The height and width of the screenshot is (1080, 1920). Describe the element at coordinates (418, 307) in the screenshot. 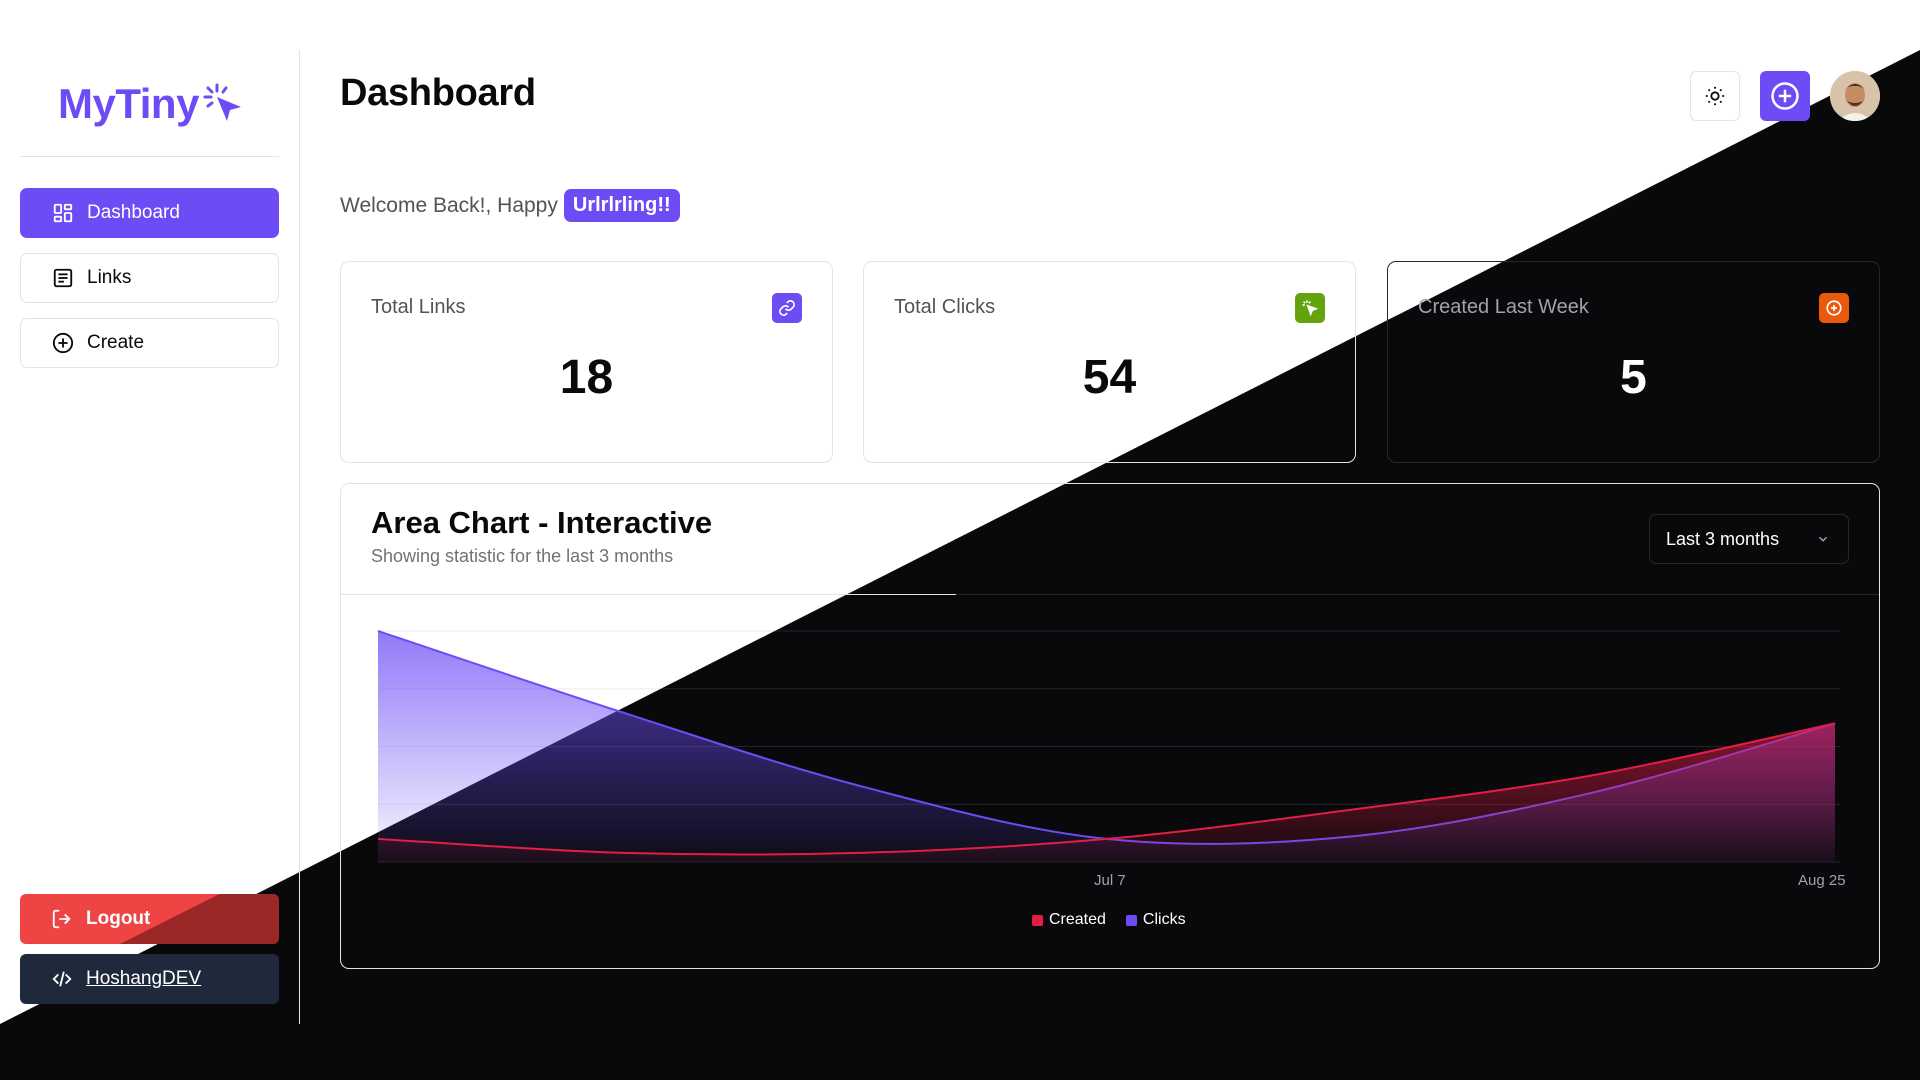

I see `stat-label: Total Links` at that location.